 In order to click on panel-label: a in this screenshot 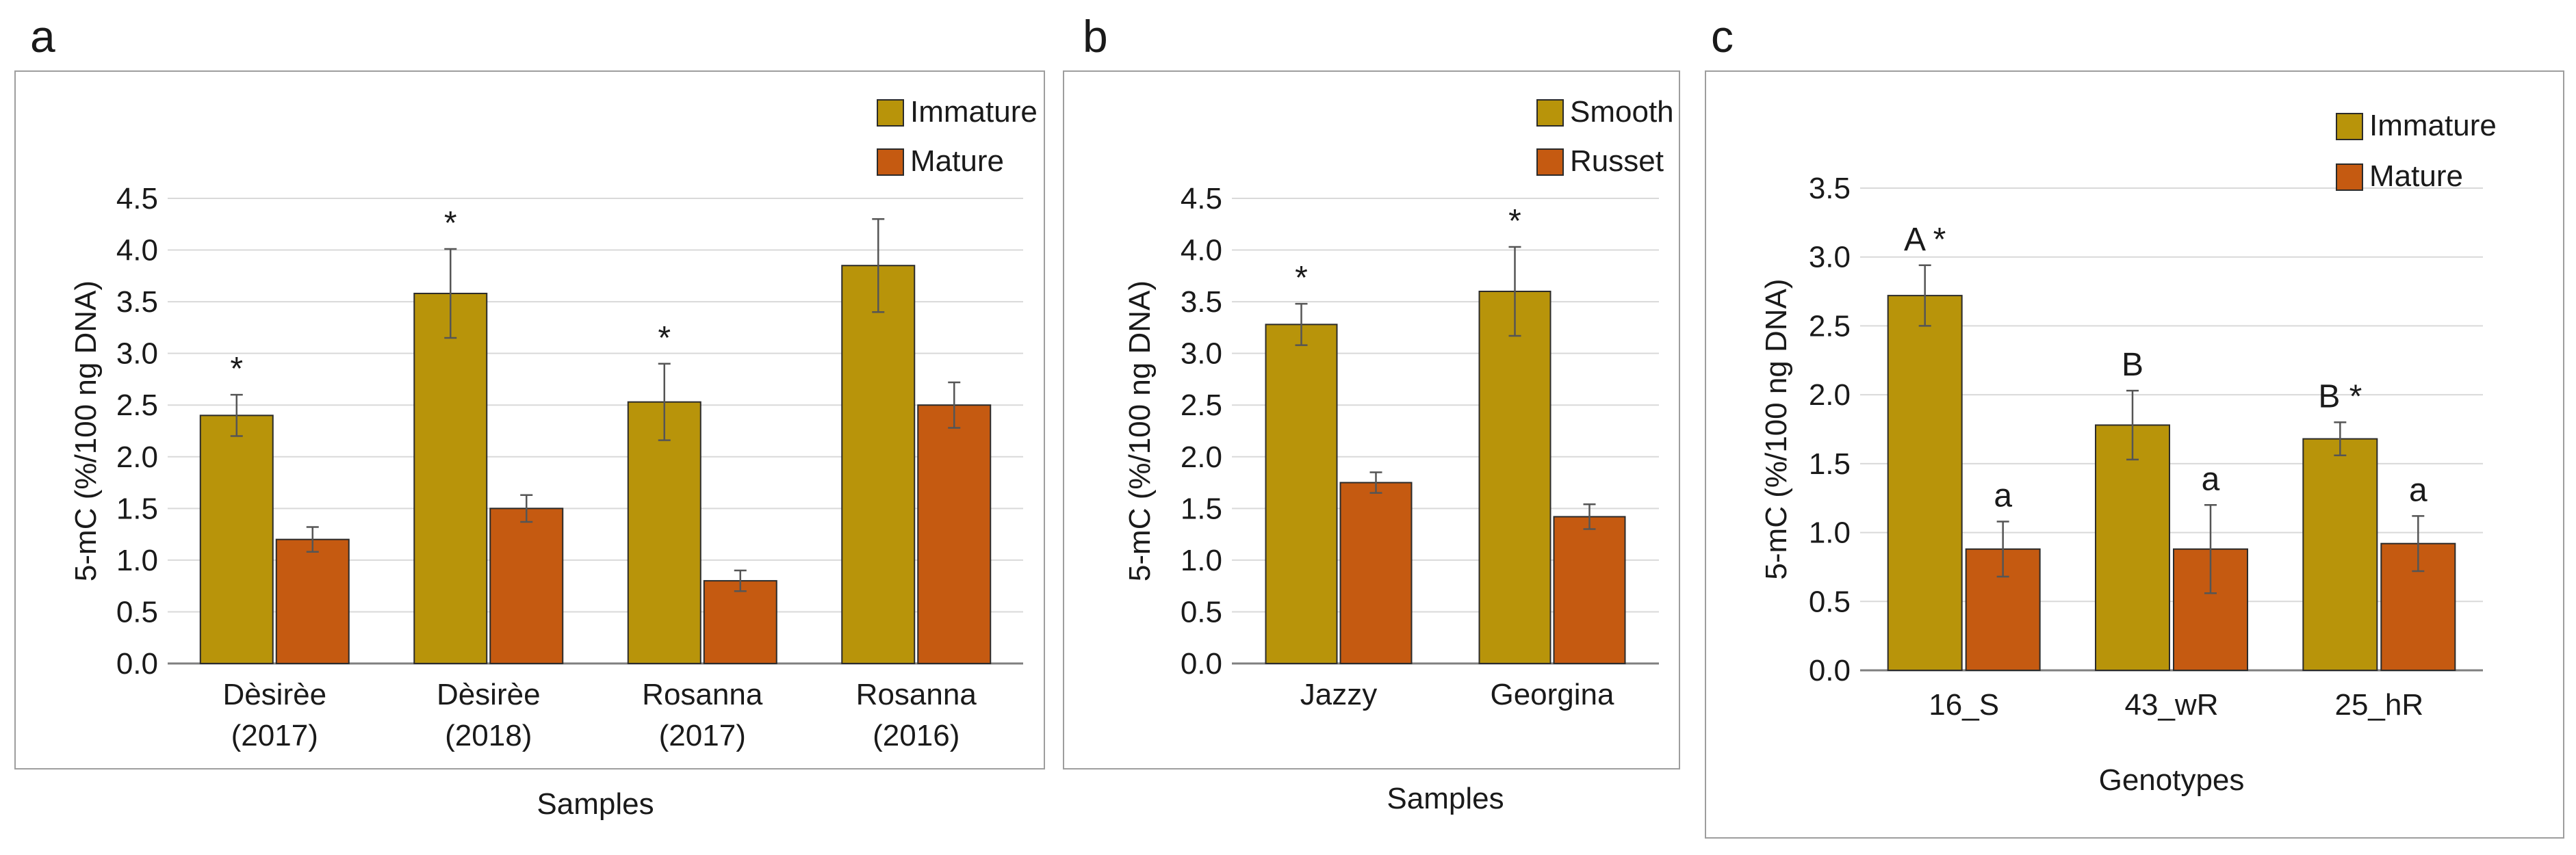, I will do `click(42, 37)`.